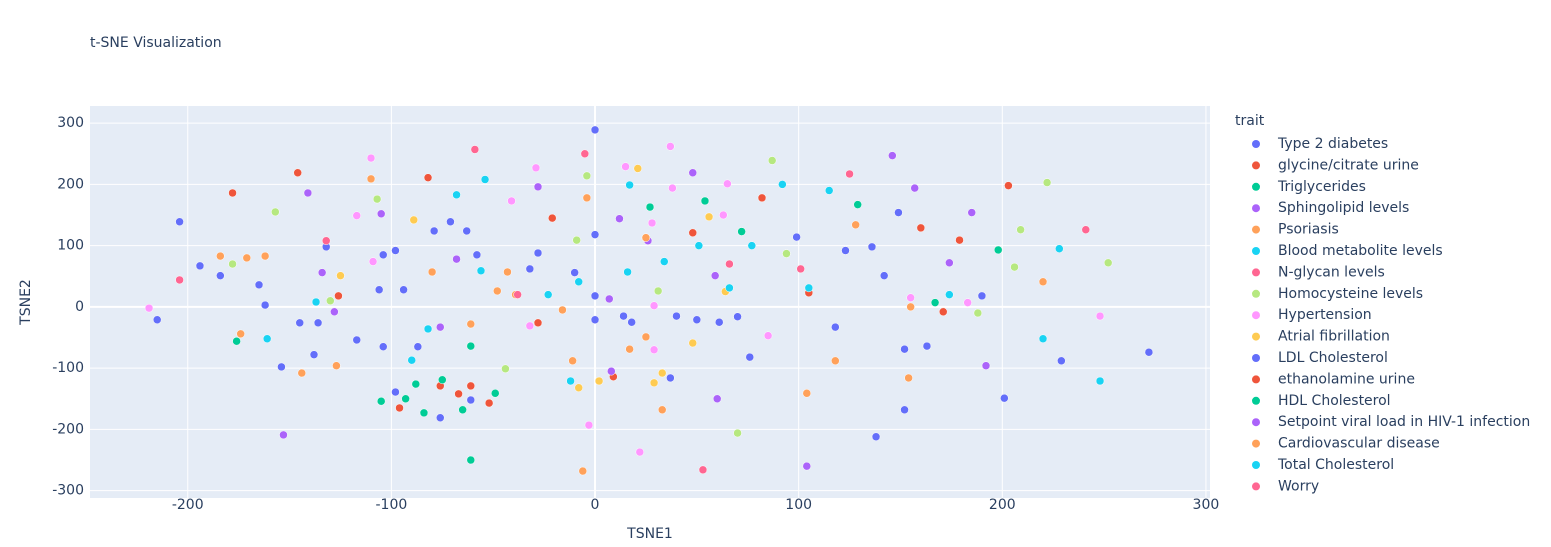 This screenshot has width=1551, height=547. What do you see at coordinates (1332, 144) in the screenshot?
I see `legend-label: Type 2 diabetes` at bounding box center [1332, 144].